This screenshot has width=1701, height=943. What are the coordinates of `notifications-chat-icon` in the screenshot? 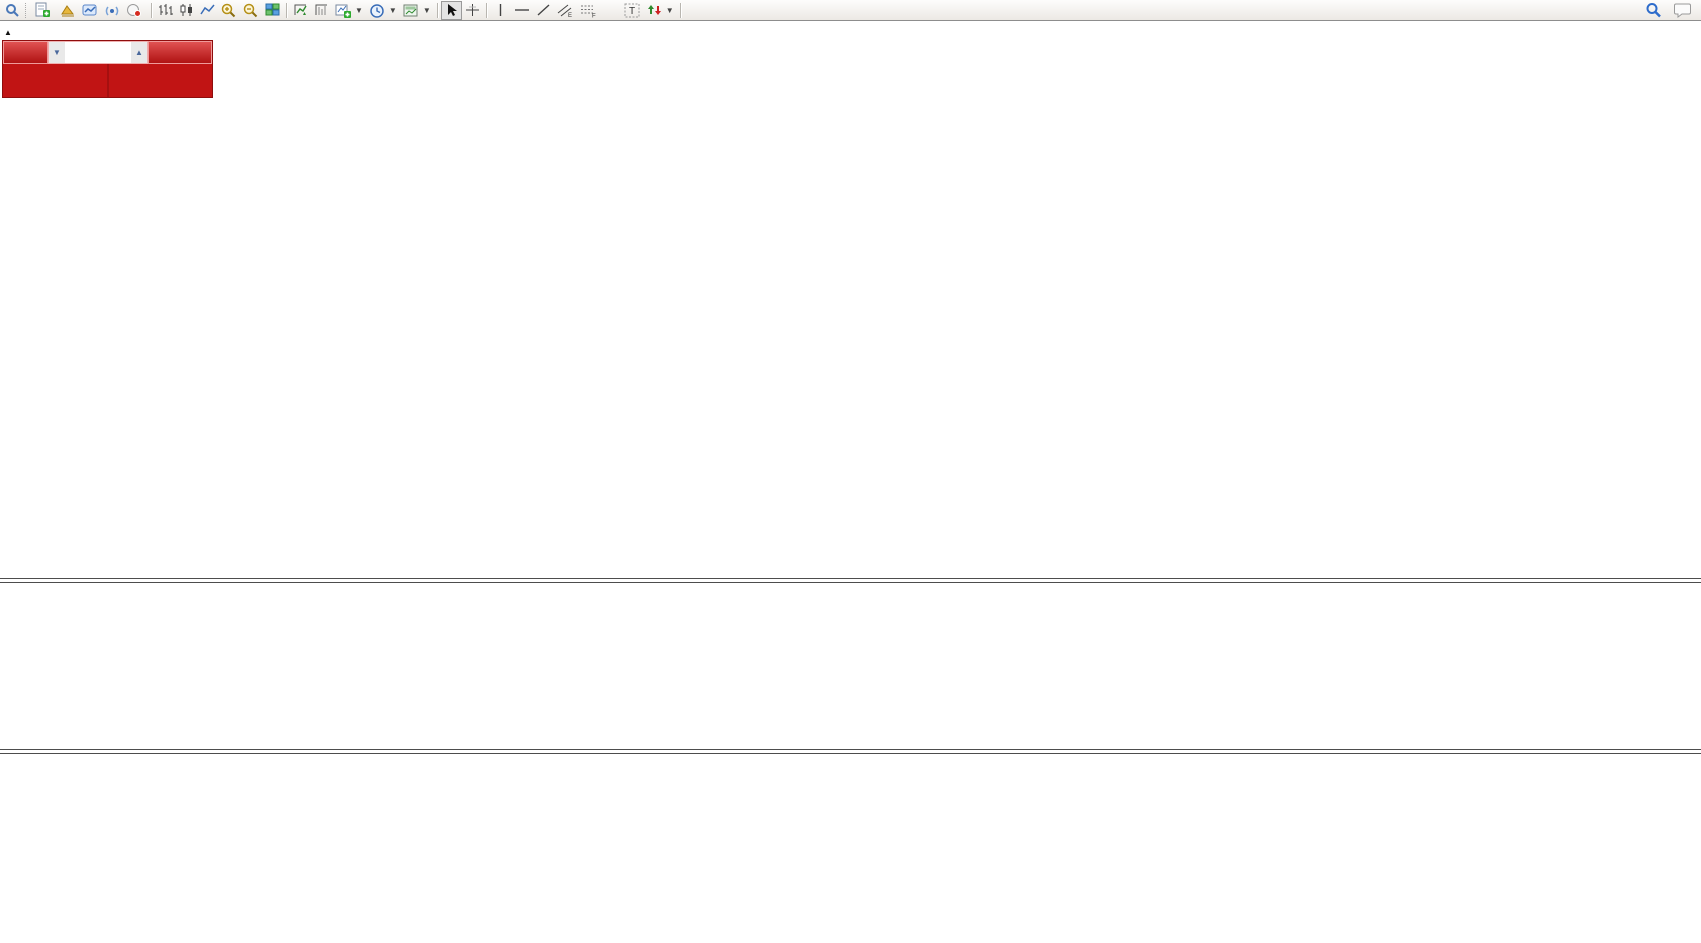 It's located at (1683, 10).